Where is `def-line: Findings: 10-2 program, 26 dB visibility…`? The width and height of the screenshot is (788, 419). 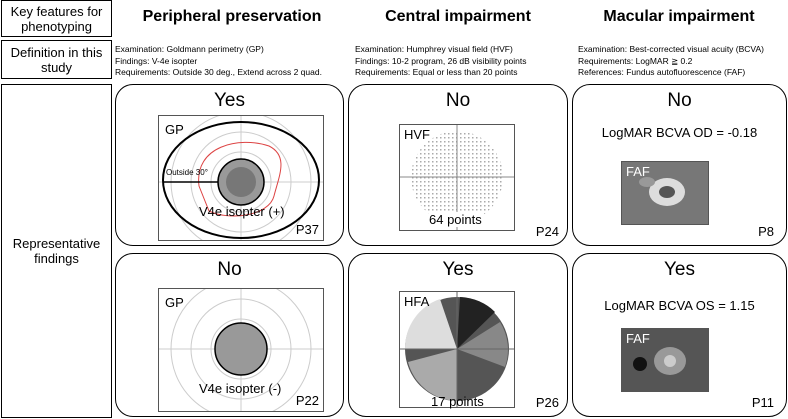
def-line: Findings: 10-2 program, 26 dB visibility… is located at coordinates (441, 60).